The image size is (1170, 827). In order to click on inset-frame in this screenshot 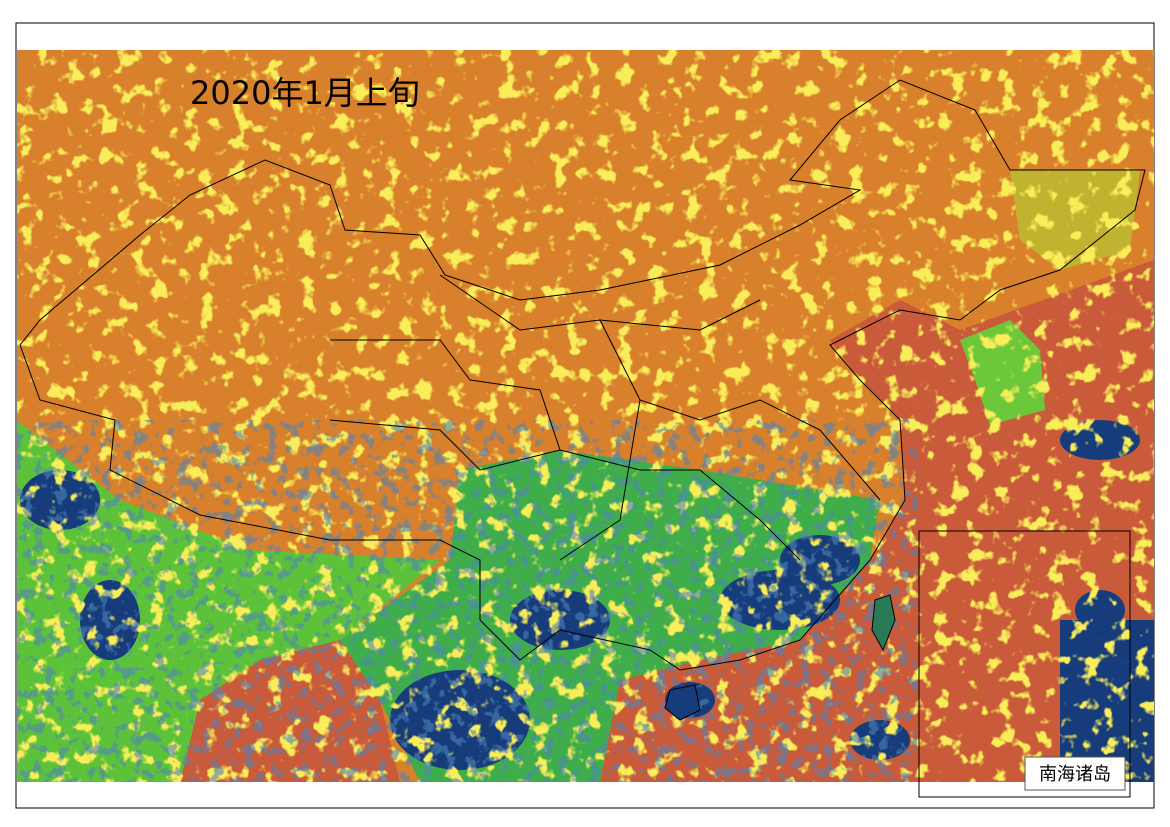, I will do `click(1024, 664)`.